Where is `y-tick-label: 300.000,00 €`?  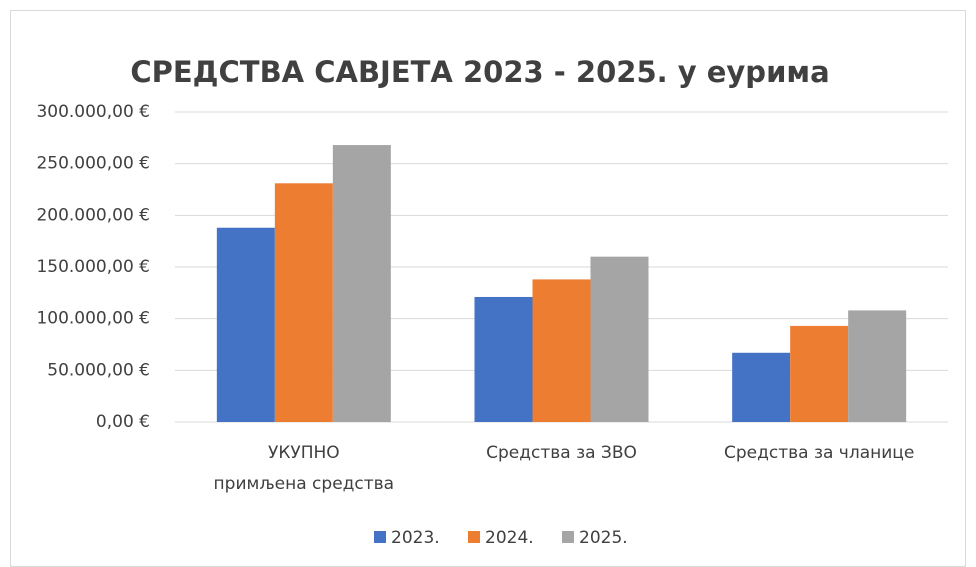 y-tick-label: 300.000,00 € is located at coordinates (93, 112).